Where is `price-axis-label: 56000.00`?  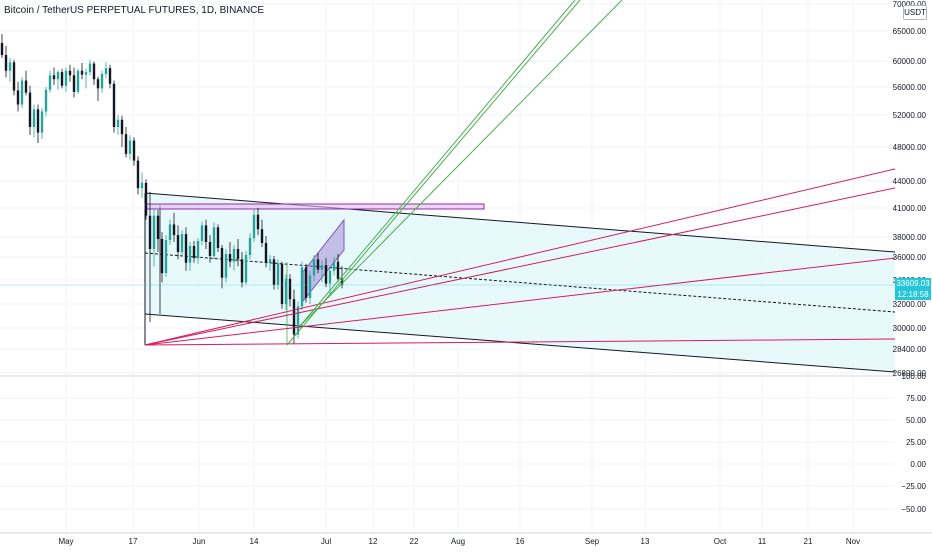
price-axis-label: 56000.00 is located at coordinates (910, 87).